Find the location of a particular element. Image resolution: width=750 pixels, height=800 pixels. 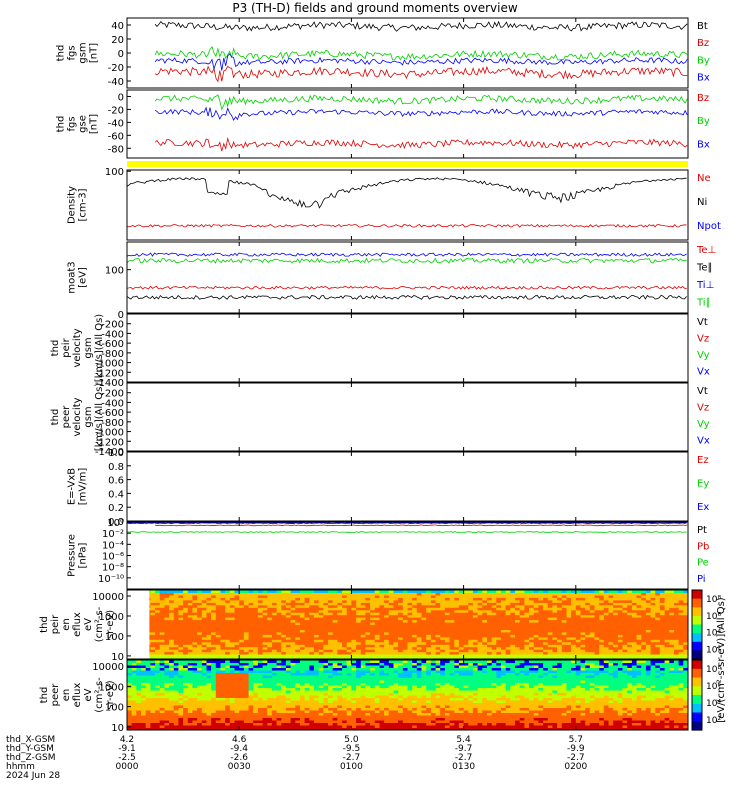

peir_eflux-colorbar-tick: 10⁶ is located at coordinates (713, 617).